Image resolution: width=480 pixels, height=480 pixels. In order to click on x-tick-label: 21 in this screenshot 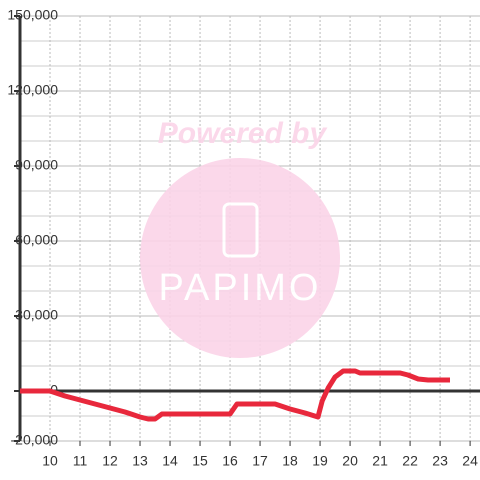, I will do `click(380, 461)`.